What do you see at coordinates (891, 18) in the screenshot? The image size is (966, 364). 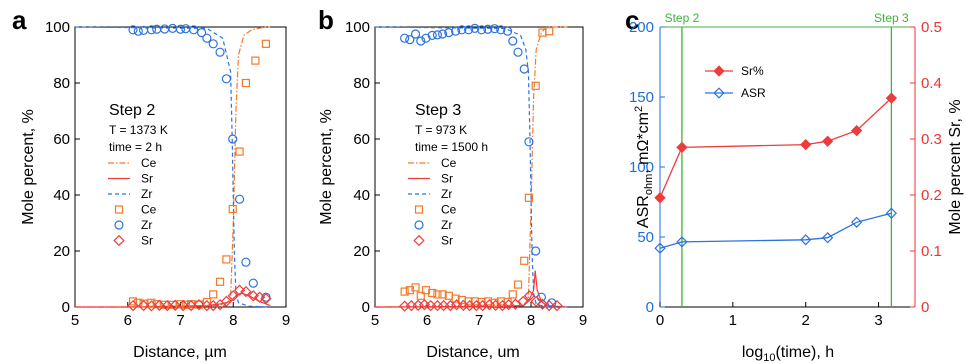 I see `step-marker-label: Step 3` at bounding box center [891, 18].